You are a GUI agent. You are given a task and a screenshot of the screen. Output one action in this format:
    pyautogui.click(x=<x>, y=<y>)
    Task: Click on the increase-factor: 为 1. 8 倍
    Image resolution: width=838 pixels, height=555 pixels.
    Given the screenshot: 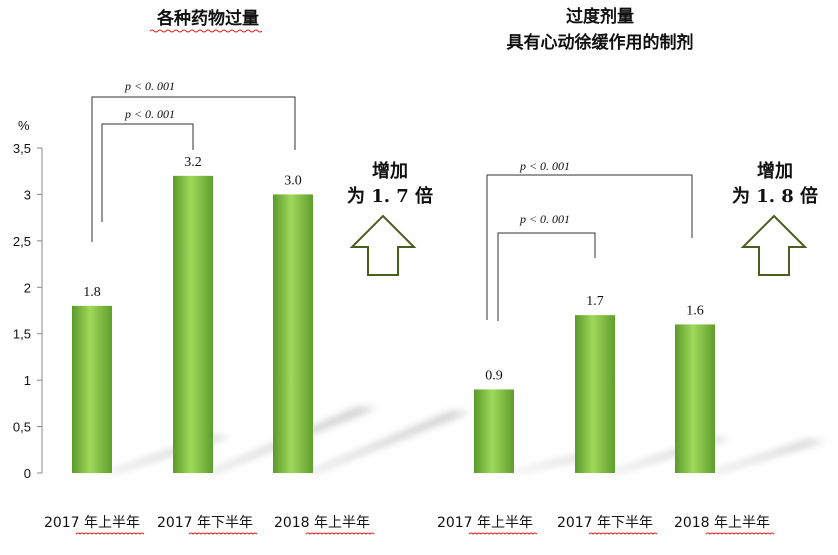 What is the action you would take?
    pyautogui.click(x=775, y=196)
    